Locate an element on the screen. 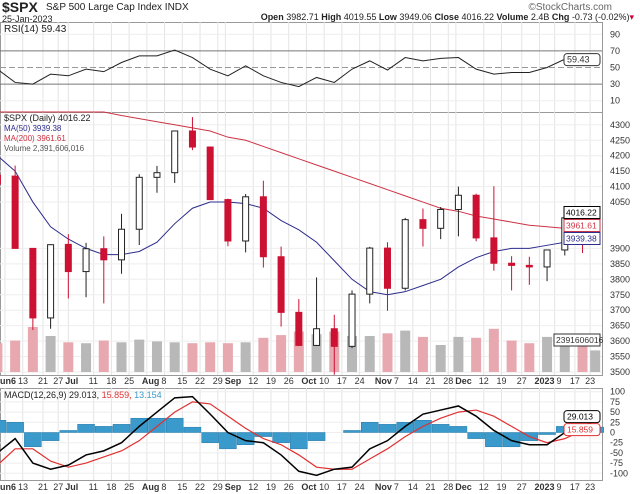 Image resolution: width=640 pixels, height=494 pixels. high-value: 4019.55 is located at coordinates (360, 17).